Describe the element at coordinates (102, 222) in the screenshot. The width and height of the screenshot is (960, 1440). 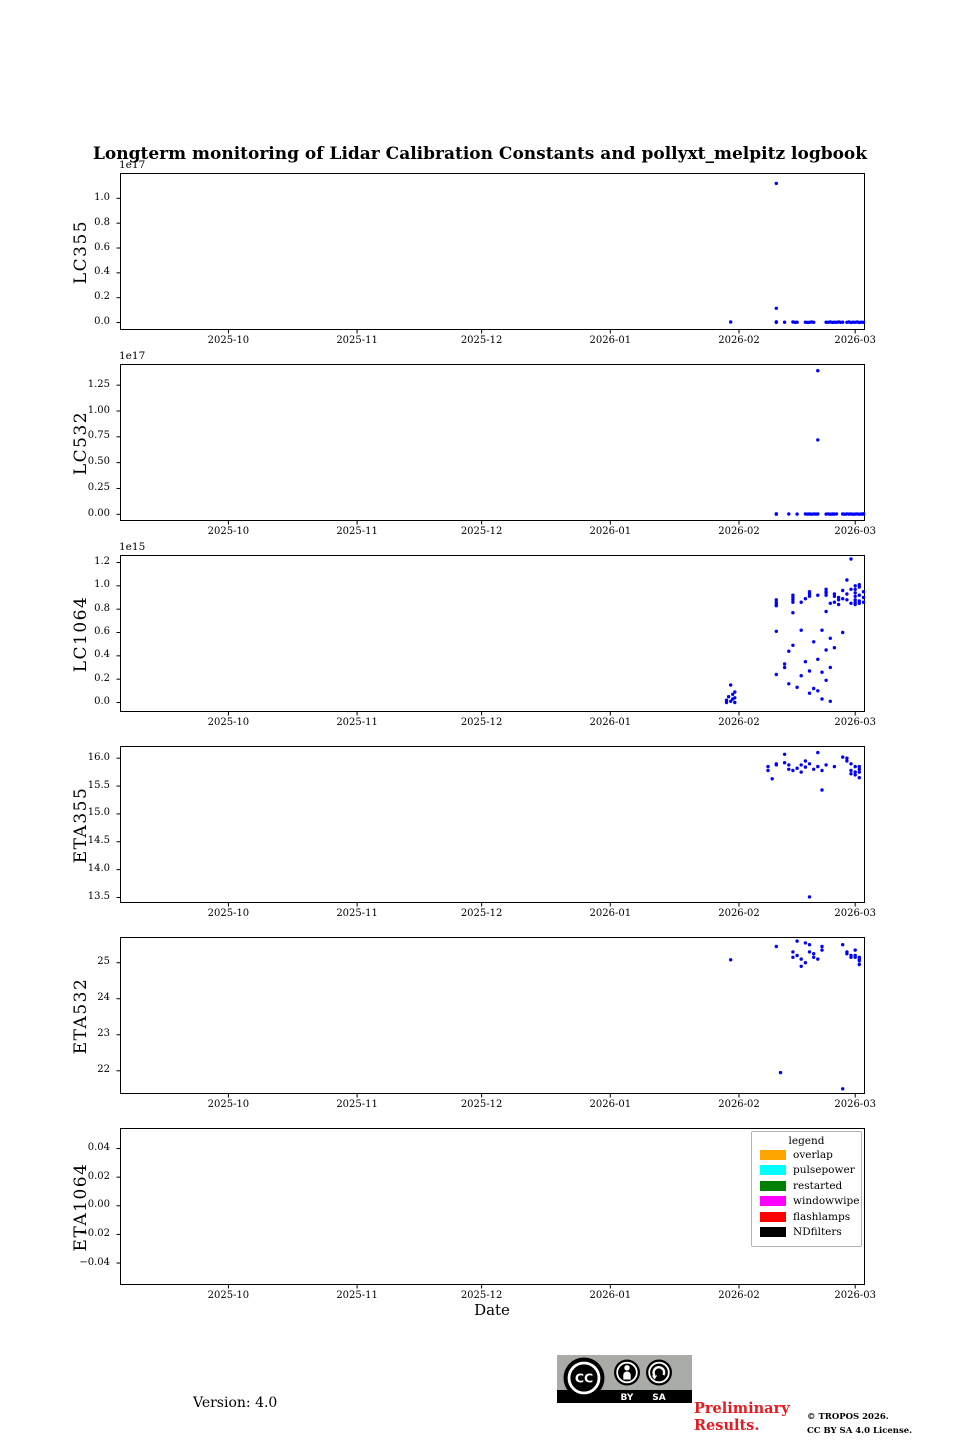
I see `y-tick-label: 0.8` at that location.